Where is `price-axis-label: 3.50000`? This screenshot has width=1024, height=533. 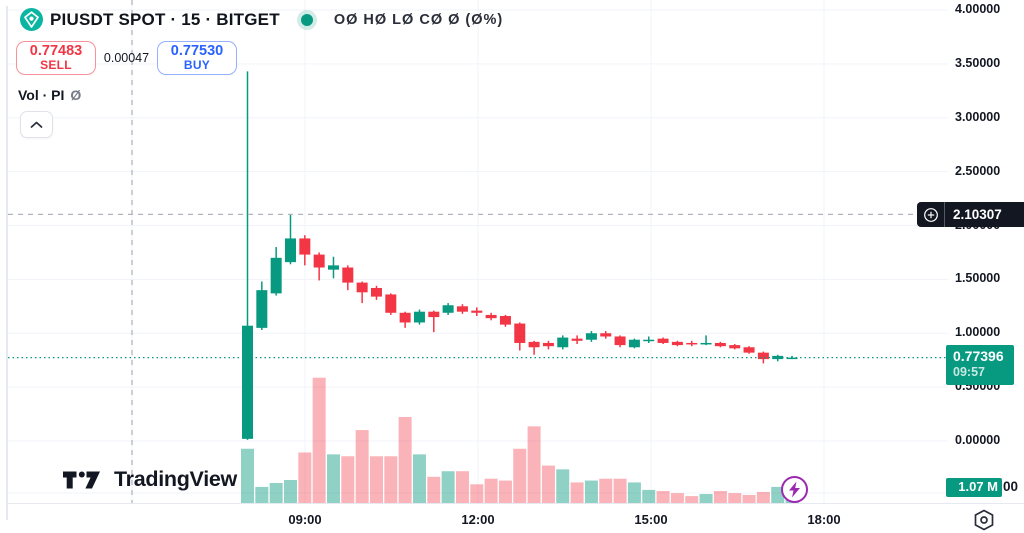
price-axis-label: 3.50000 is located at coordinates (978, 62).